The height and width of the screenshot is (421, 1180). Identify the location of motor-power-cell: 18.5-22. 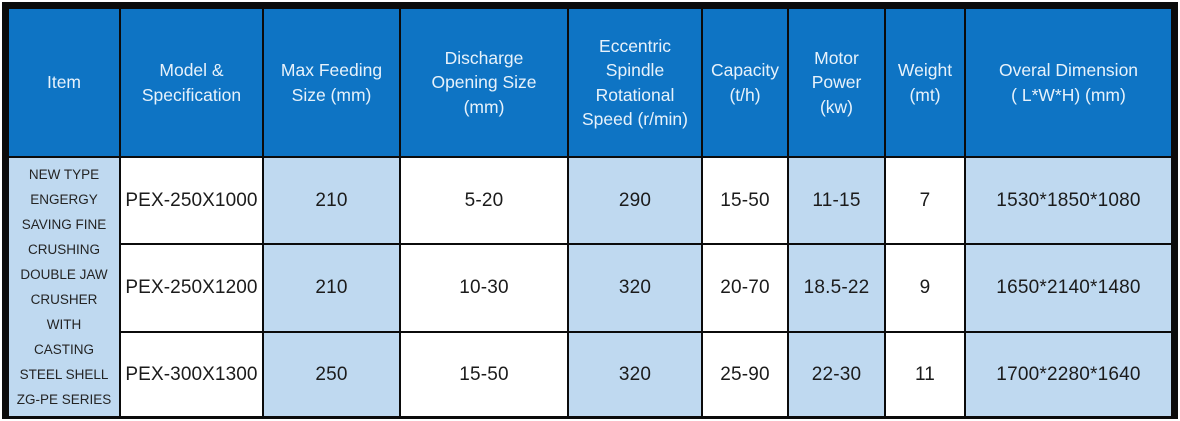
(836, 288).